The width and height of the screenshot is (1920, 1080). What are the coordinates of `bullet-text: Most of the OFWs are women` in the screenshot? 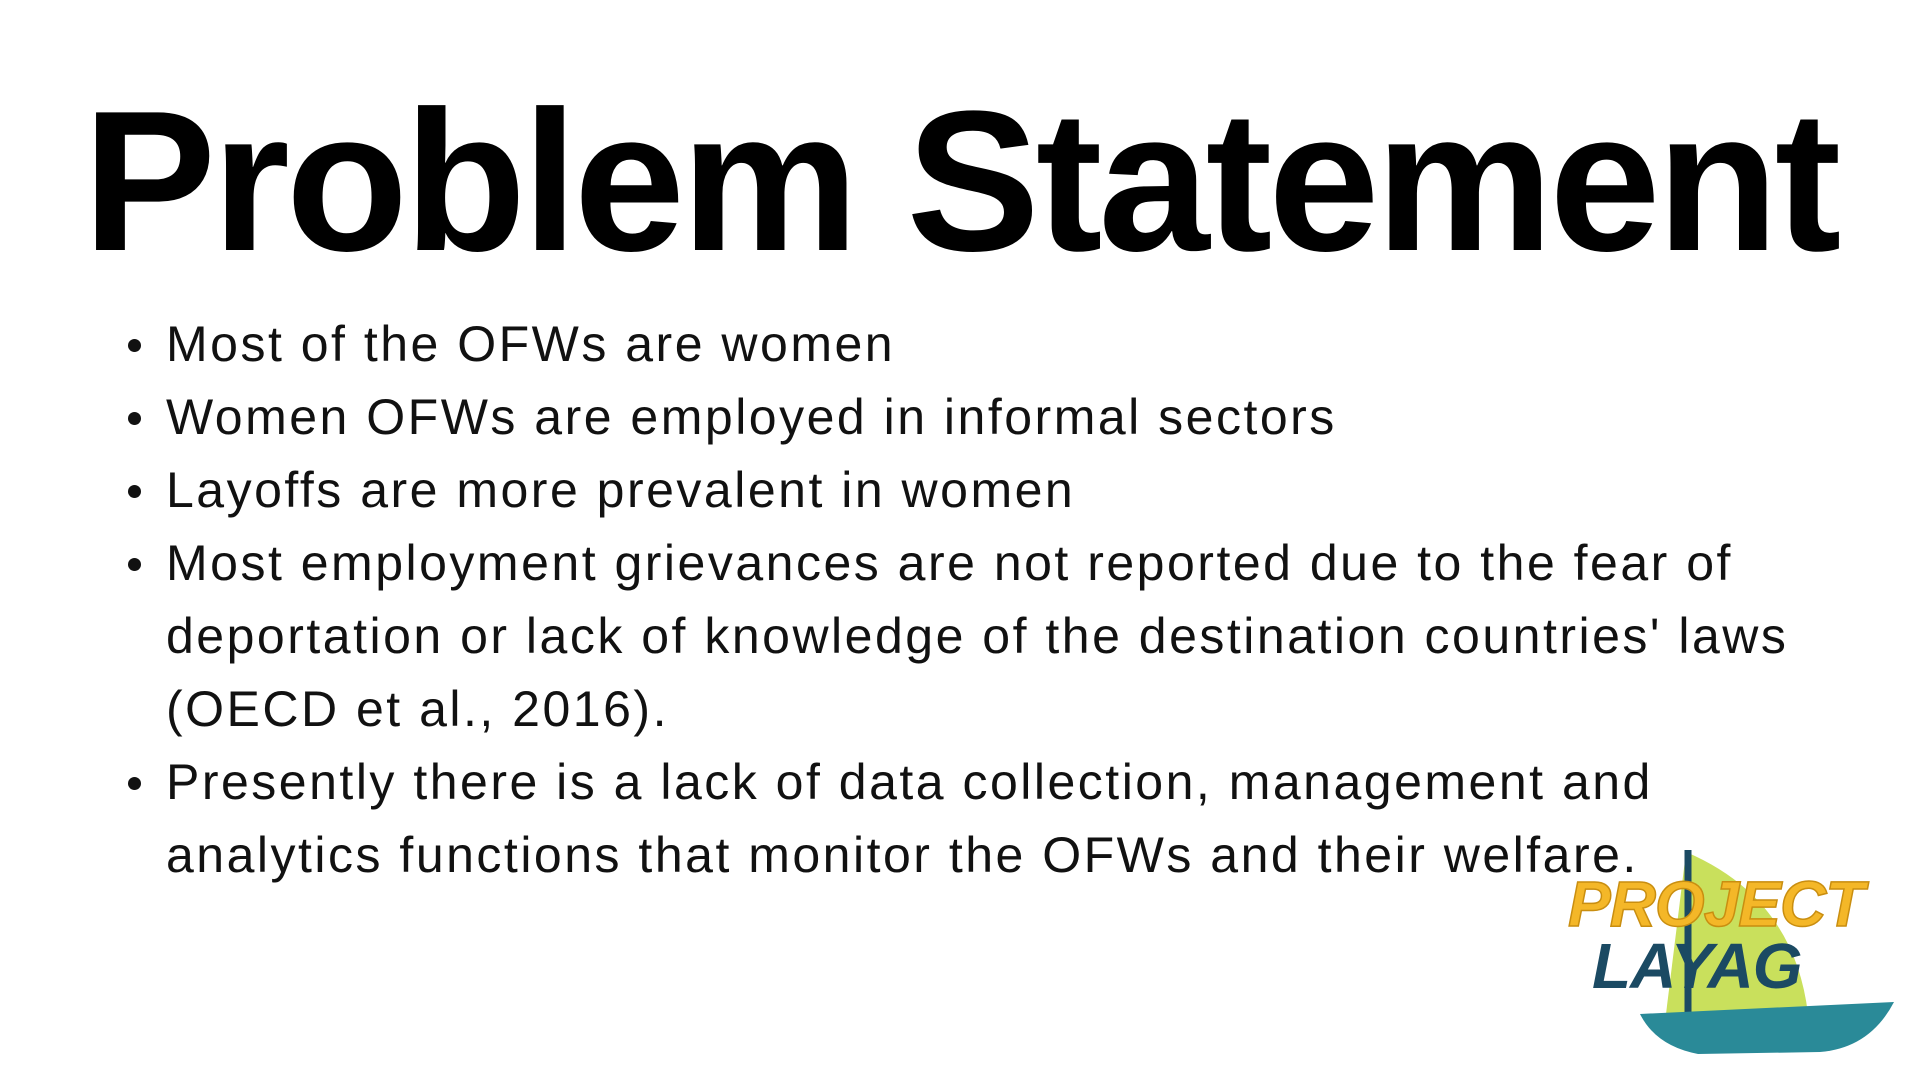 It's located at (531, 344).